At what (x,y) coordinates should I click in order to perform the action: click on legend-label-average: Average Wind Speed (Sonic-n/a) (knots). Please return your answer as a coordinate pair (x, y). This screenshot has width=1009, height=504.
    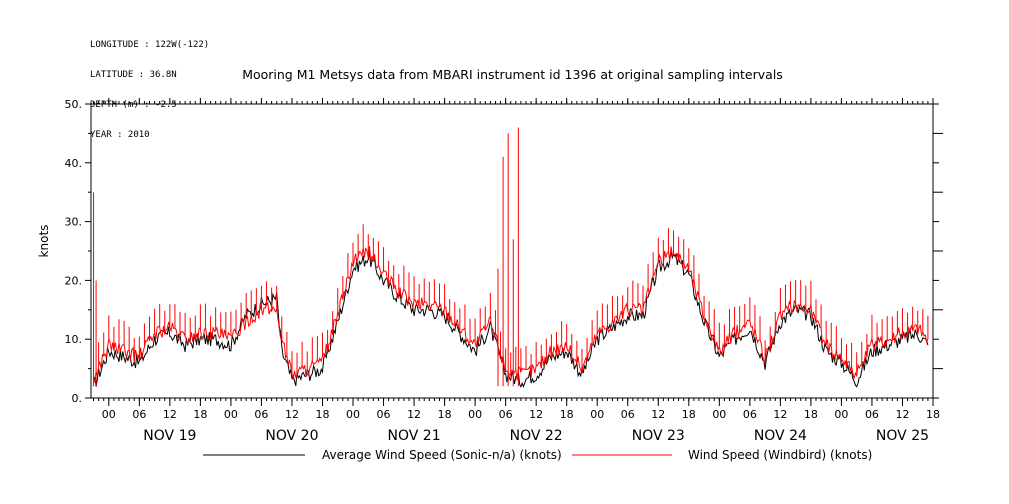
    Looking at the image, I should click on (442, 455).